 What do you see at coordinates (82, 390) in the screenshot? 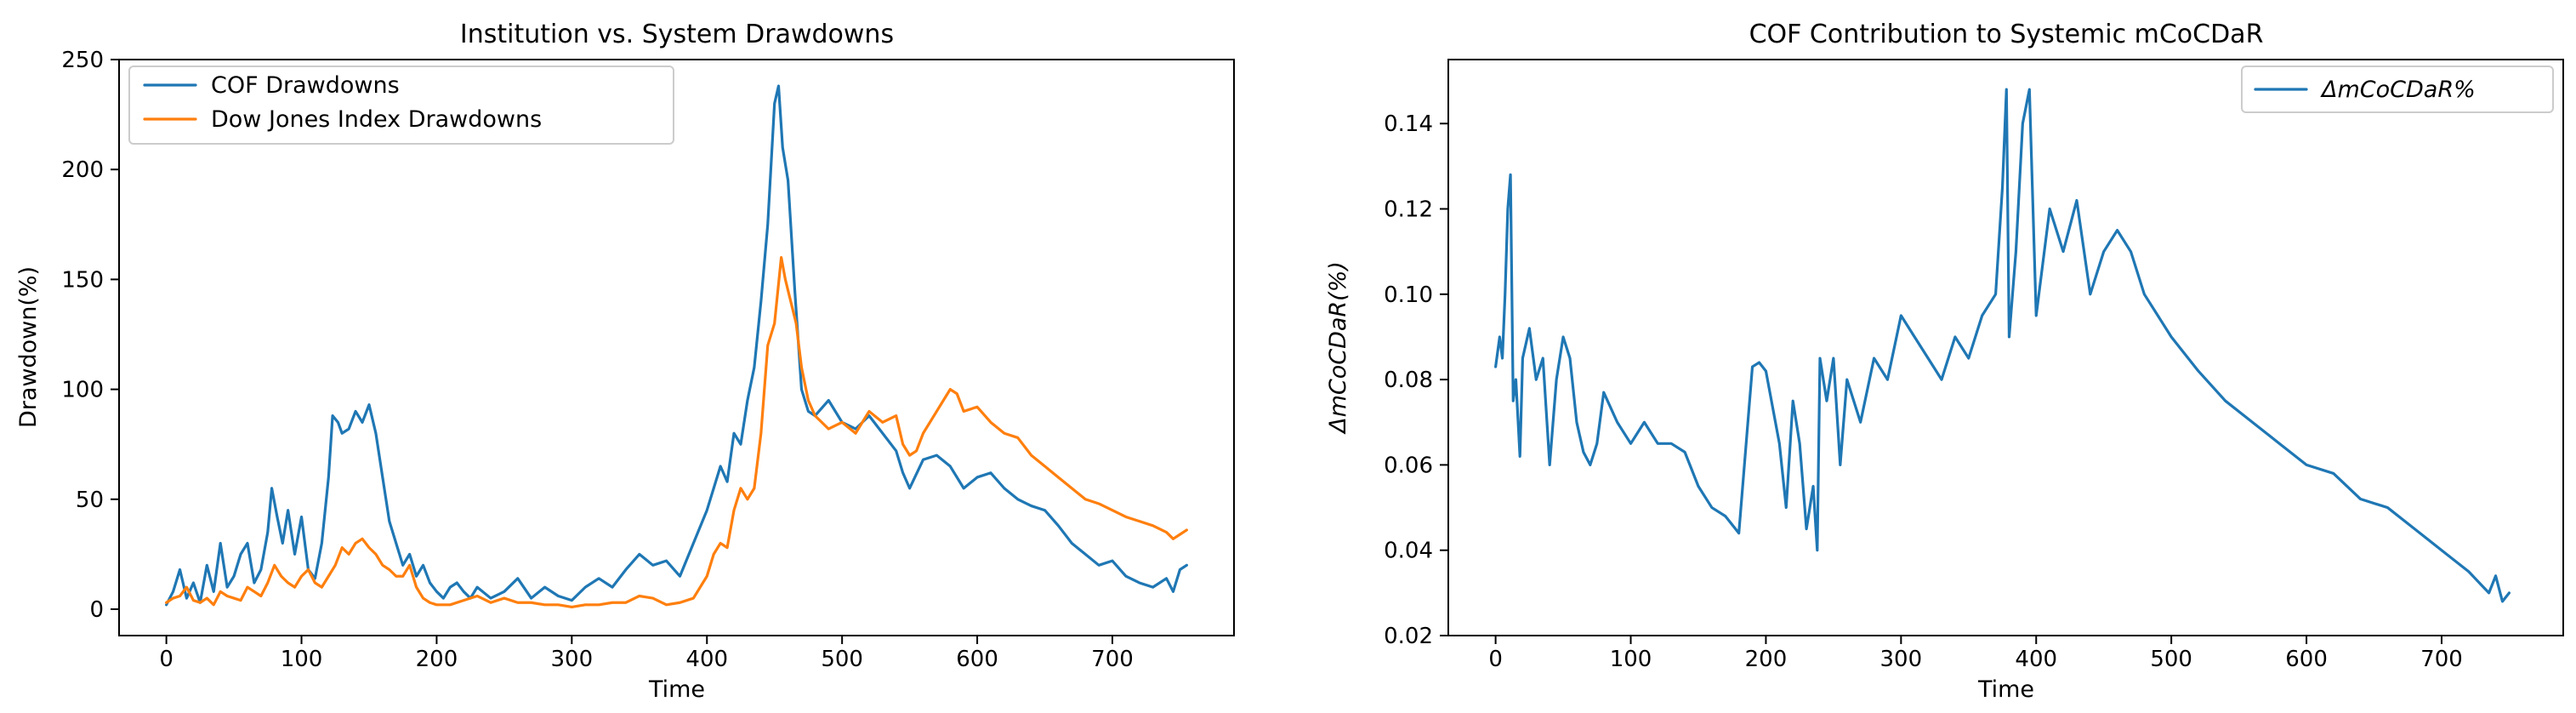
I see `y-tick-label: 100` at bounding box center [82, 390].